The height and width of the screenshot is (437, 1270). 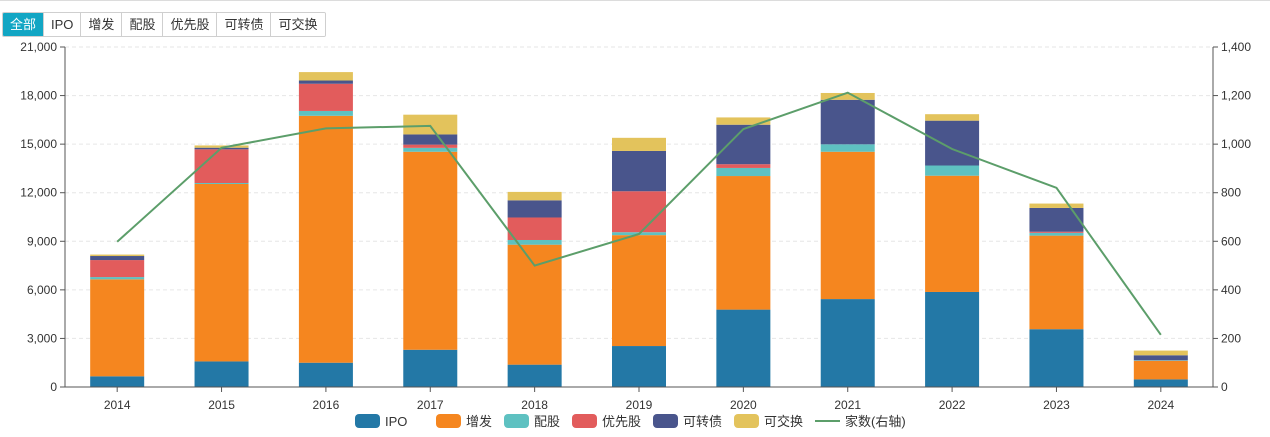 I want to click on category-tabs: 全部 IPO 增发 配股 优先股 可转债 可交换, so click(x=164, y=24).